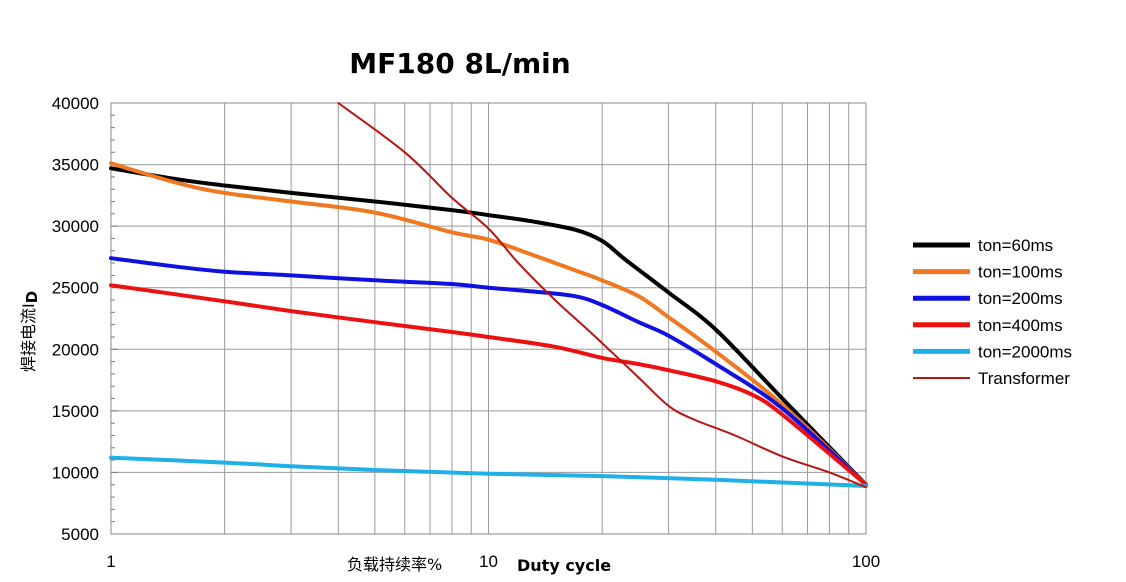 This screenshot has height=582, width=1126. I want to click on x-tick-labels: 1 10 100, so click(493, 561).